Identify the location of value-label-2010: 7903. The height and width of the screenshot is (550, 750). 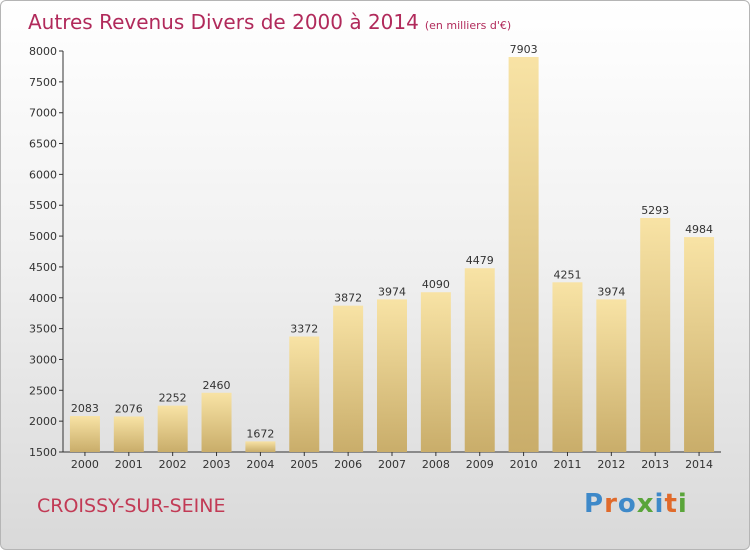
(524, 49).